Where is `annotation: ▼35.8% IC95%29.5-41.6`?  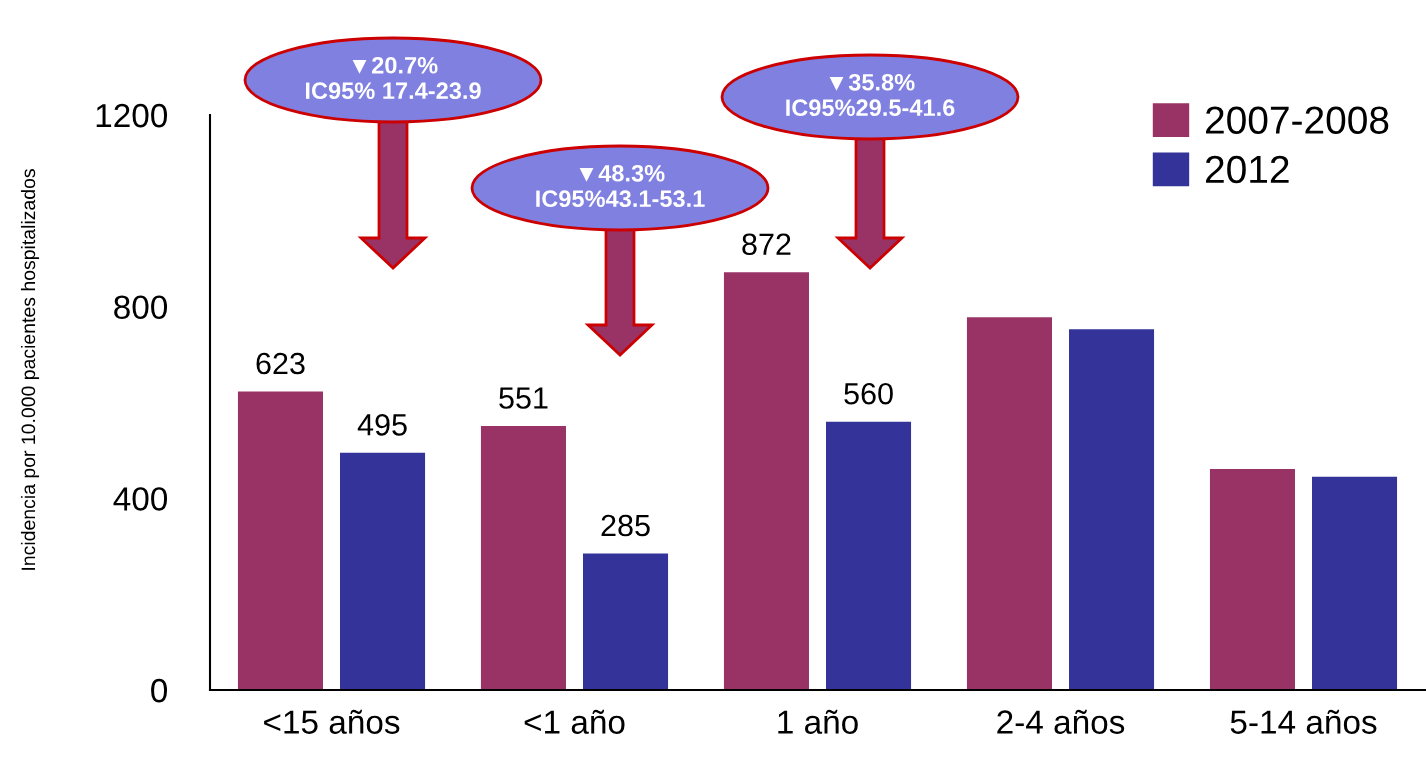
annotation: ▼35.8% IC95%29.5-41.6 is located at coordinates (870, 95).